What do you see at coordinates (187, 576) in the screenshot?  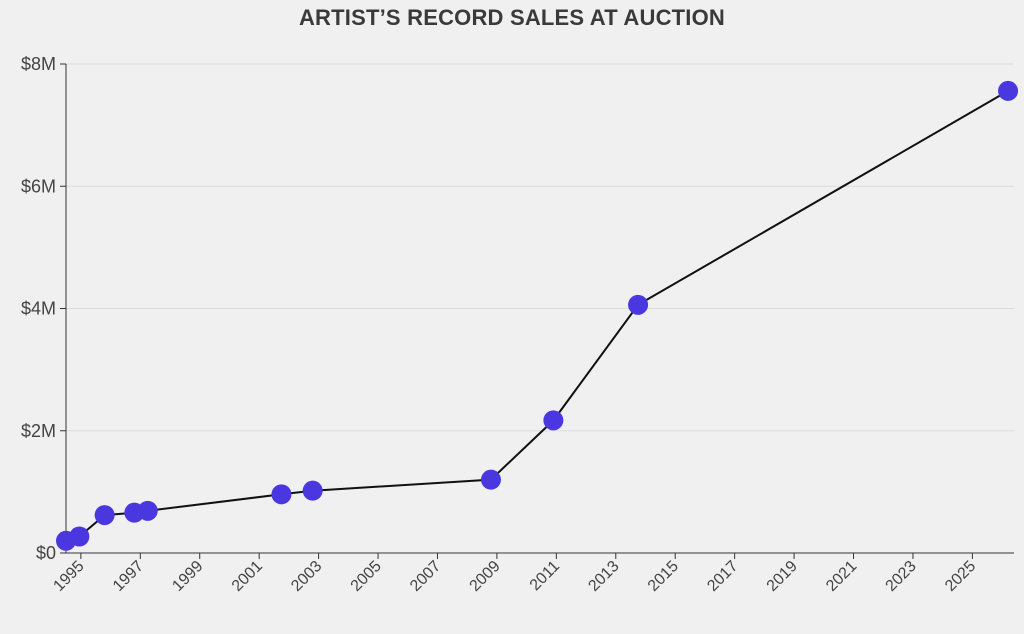 I see `x-tick-label: 1999` at bounding box center [187, 576].